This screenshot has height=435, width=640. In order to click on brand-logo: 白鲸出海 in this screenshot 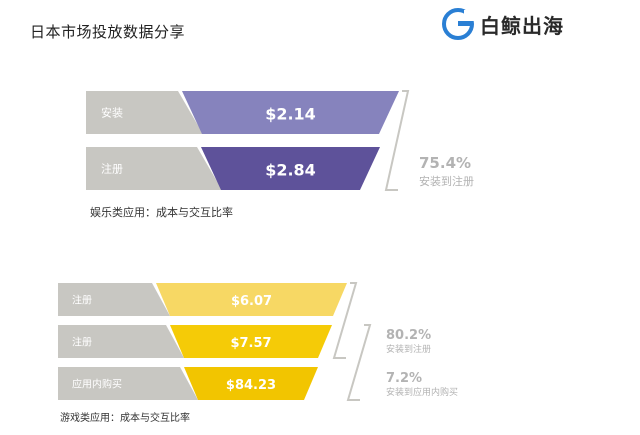, I will do `click(503, 24)`.